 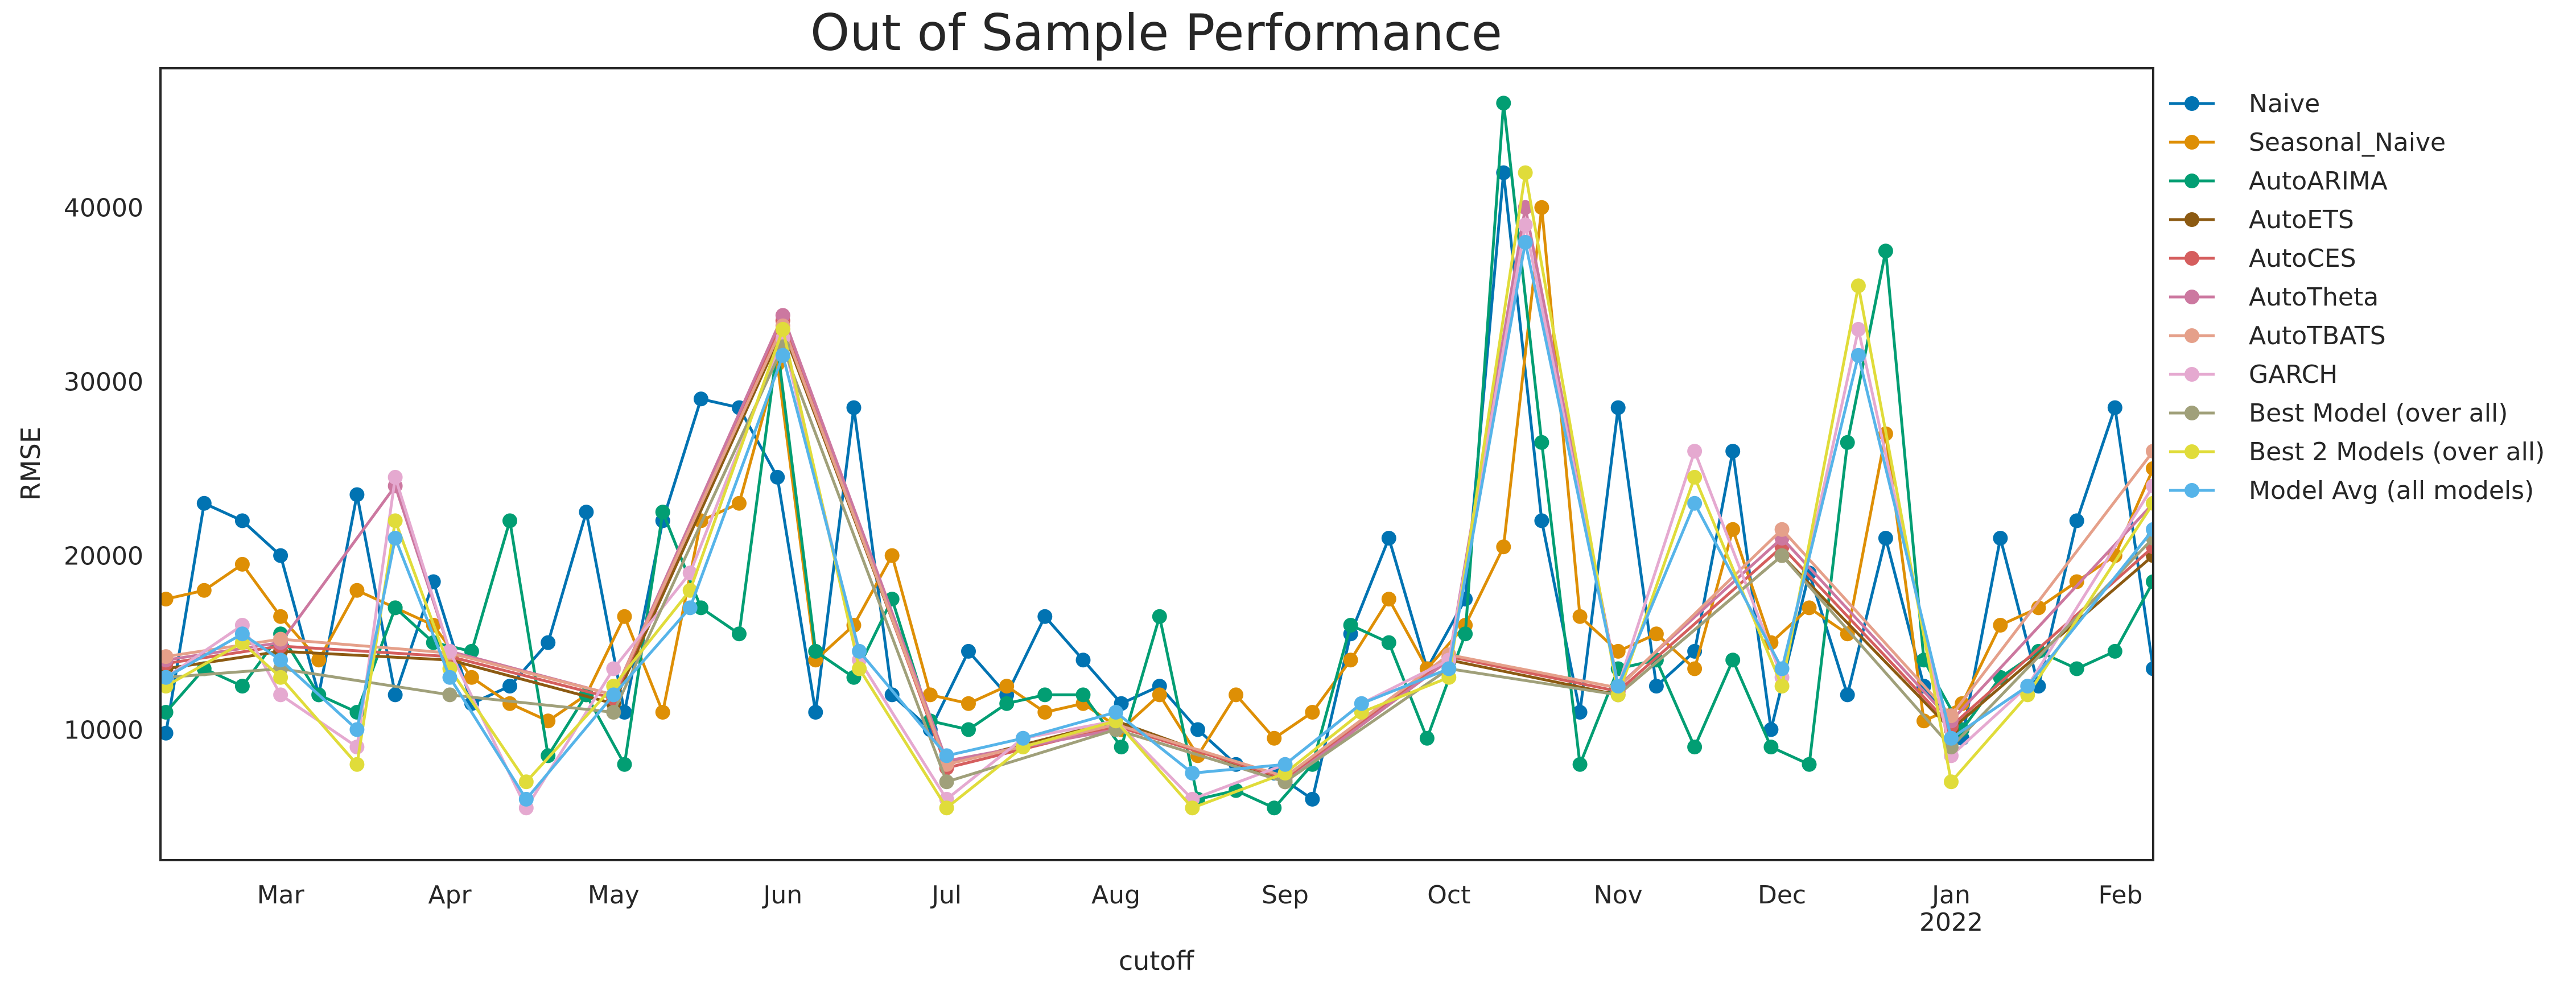 I want to click on x-tick-label: Mar, so click(x=281, y=895).